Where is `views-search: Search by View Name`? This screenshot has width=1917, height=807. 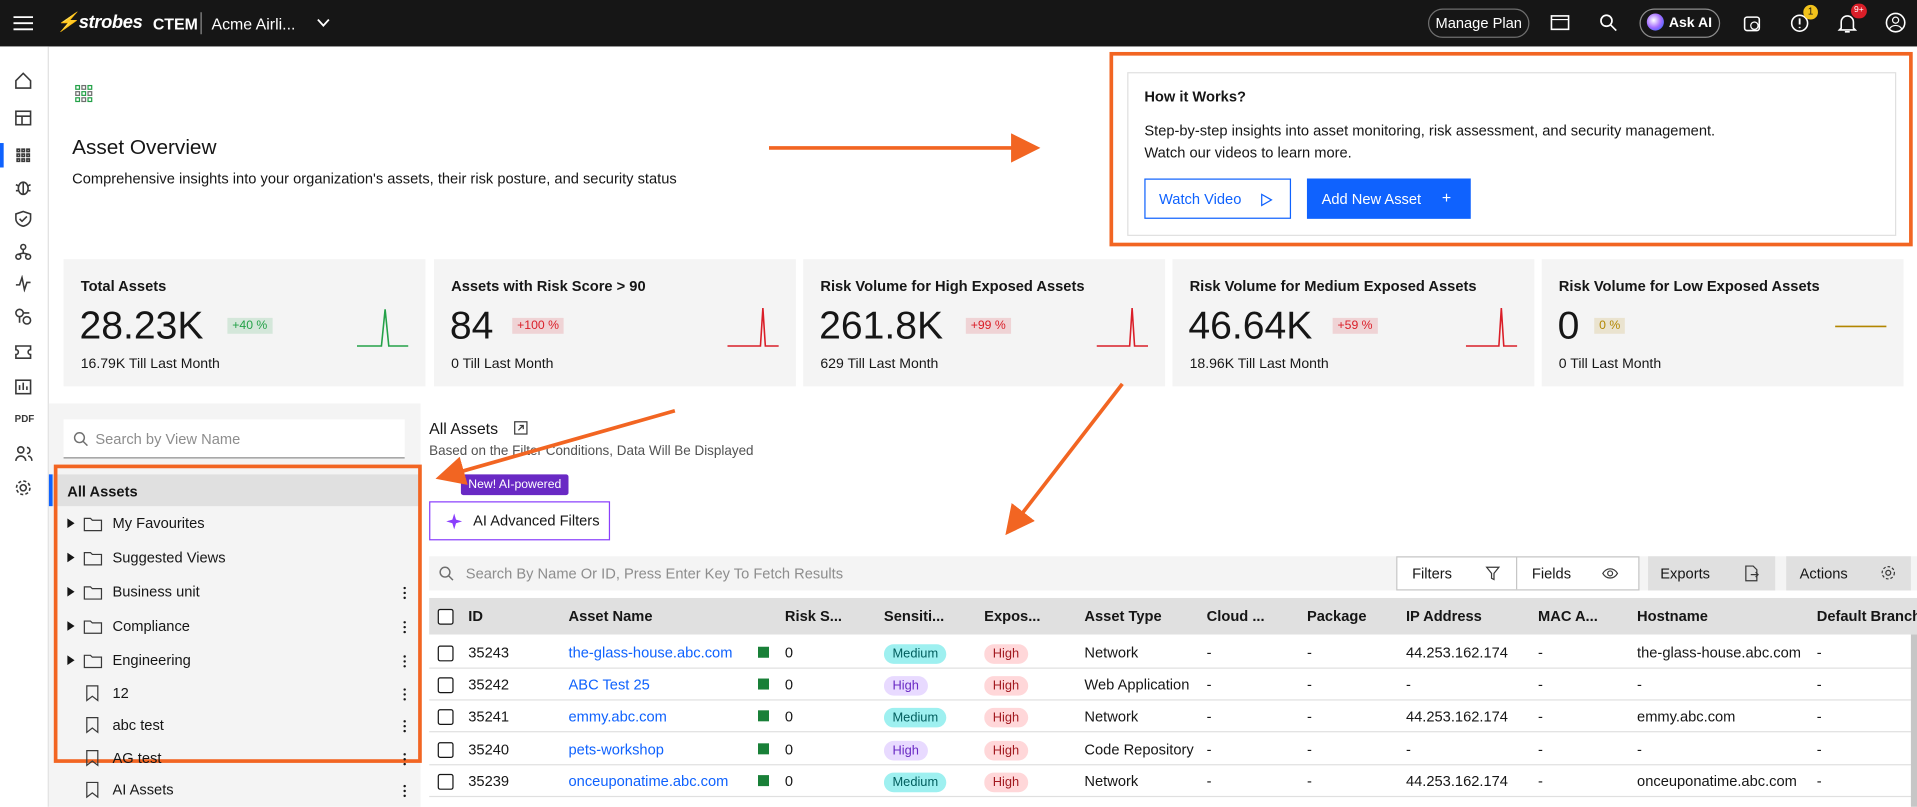
views-search: Search by View Name is located at coordinates (234, 439).